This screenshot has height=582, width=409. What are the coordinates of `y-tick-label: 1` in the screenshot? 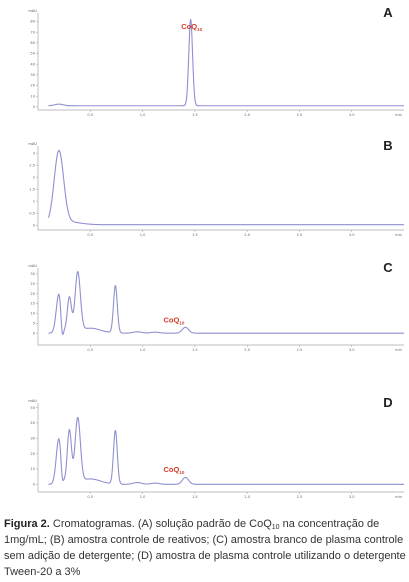 It's located at (34, 201).